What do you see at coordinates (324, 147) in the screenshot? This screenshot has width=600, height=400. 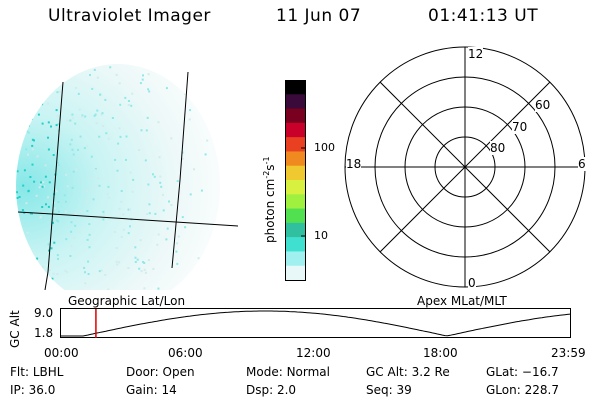 I see `colorbar-tick-100: 100` at bounding box center [324, 147].